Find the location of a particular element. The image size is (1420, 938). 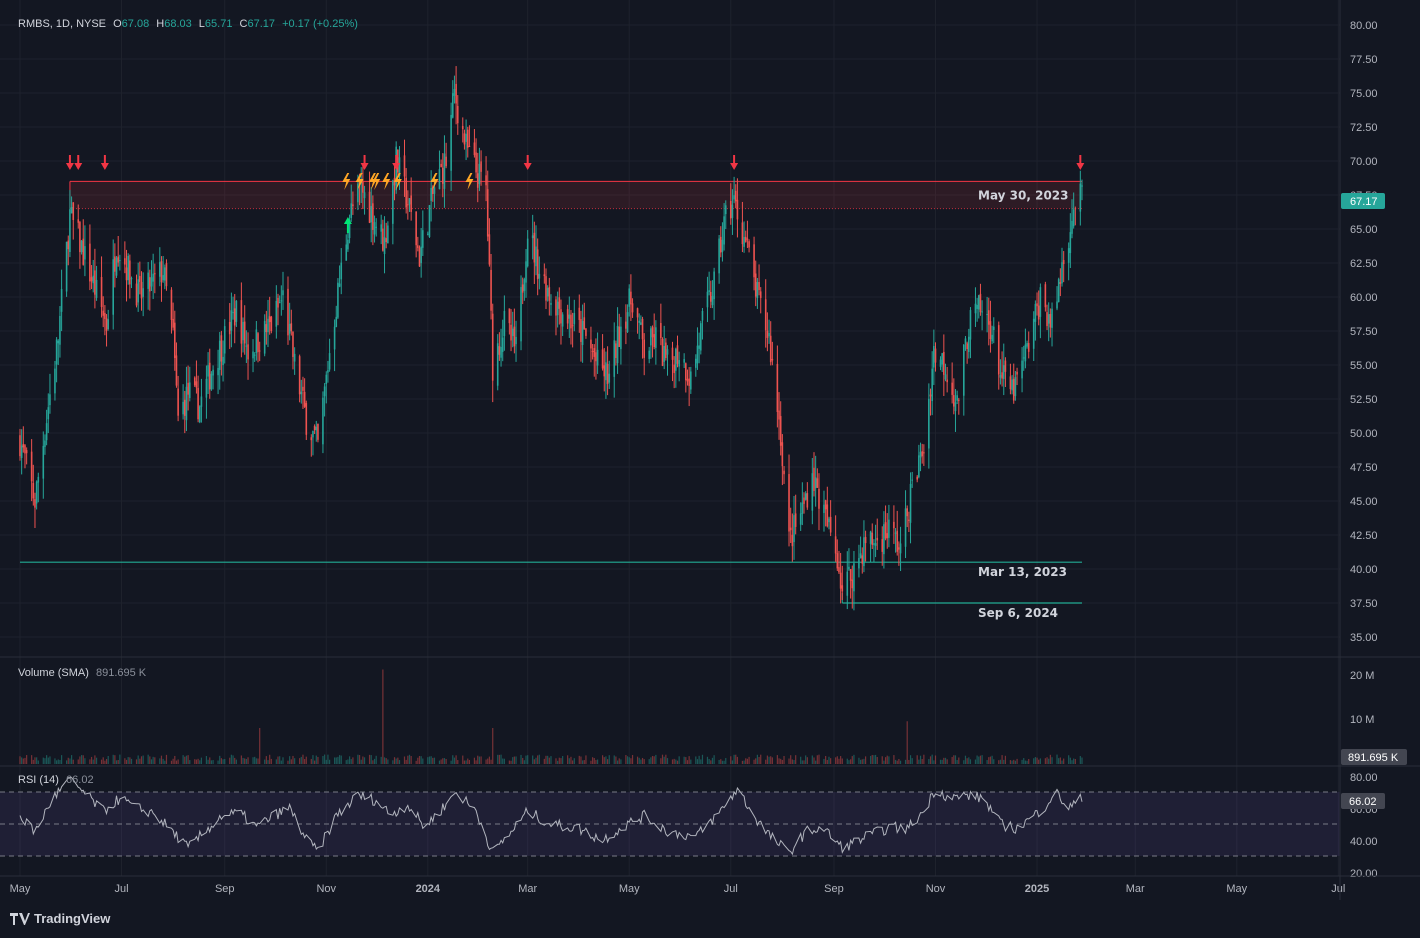

open-value: 67.08 is located at coordinates (135, 24).